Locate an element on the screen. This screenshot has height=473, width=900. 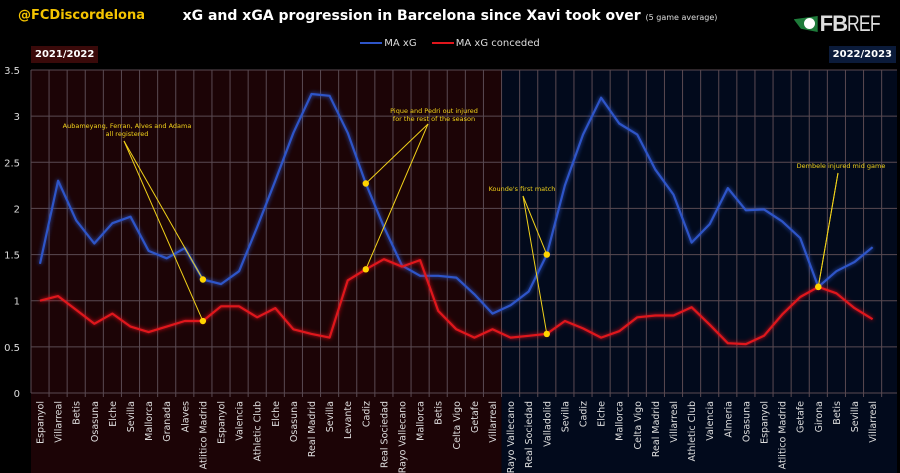
logo-ref-text: REF is located at coordinates (864, 23).